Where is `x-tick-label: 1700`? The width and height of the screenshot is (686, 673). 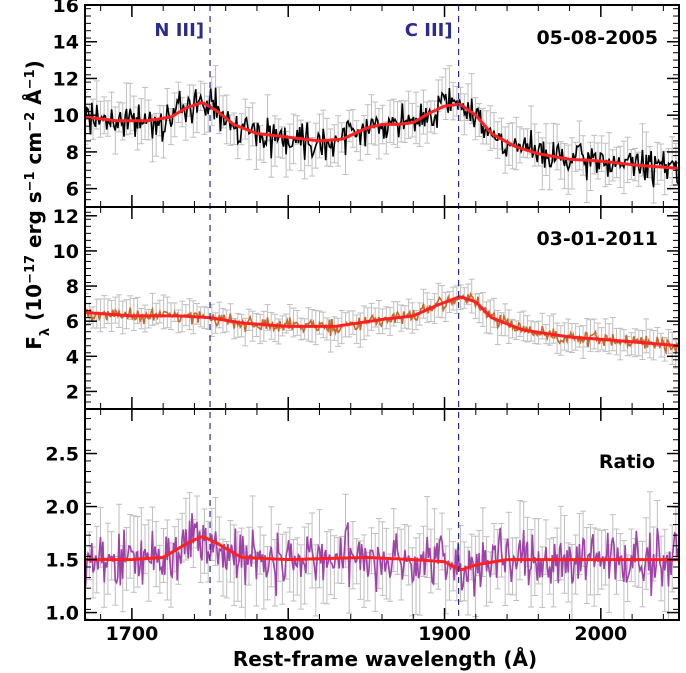
x-tick-label: 1700 is located at coordinates (131, 634).